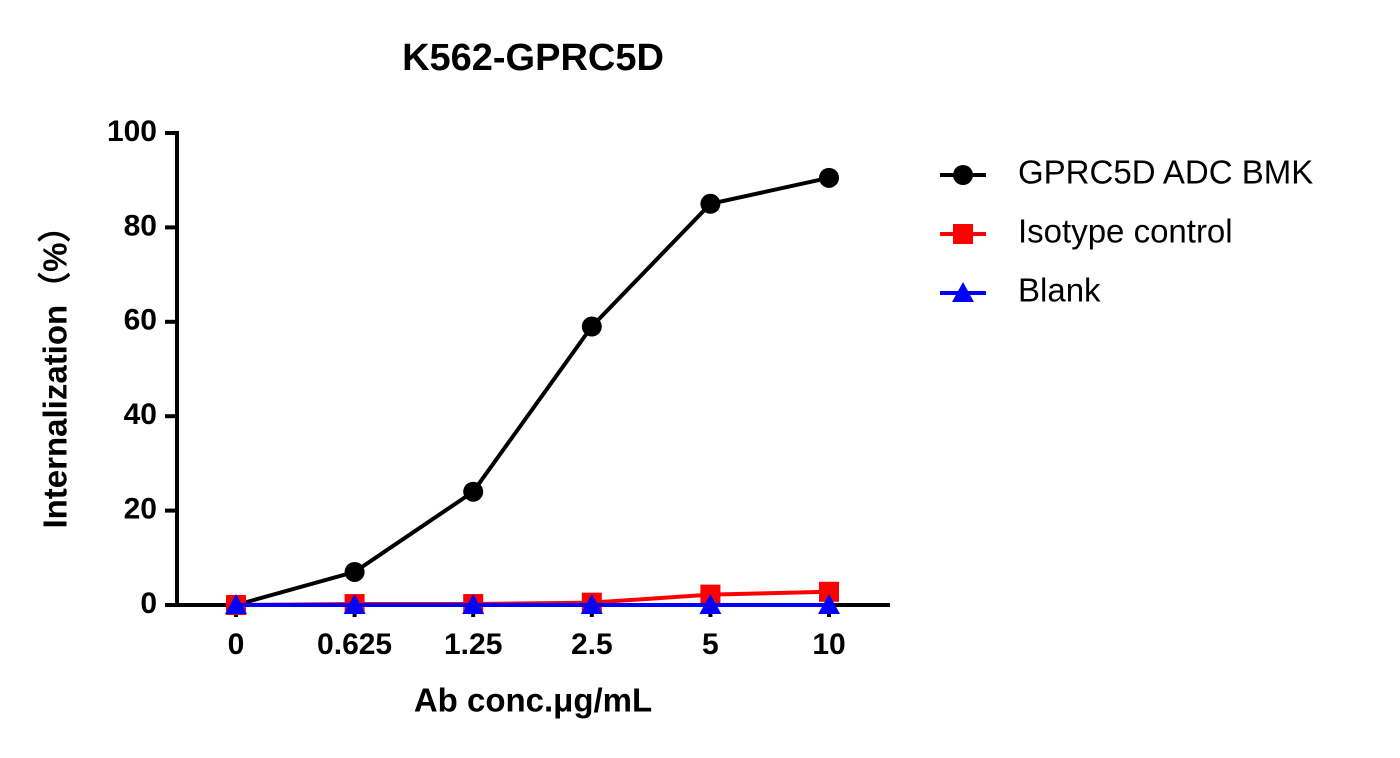 The width and height of the screenshot is (1400, 758). I want to click on y-tick-label: 40, so click(140, 414).